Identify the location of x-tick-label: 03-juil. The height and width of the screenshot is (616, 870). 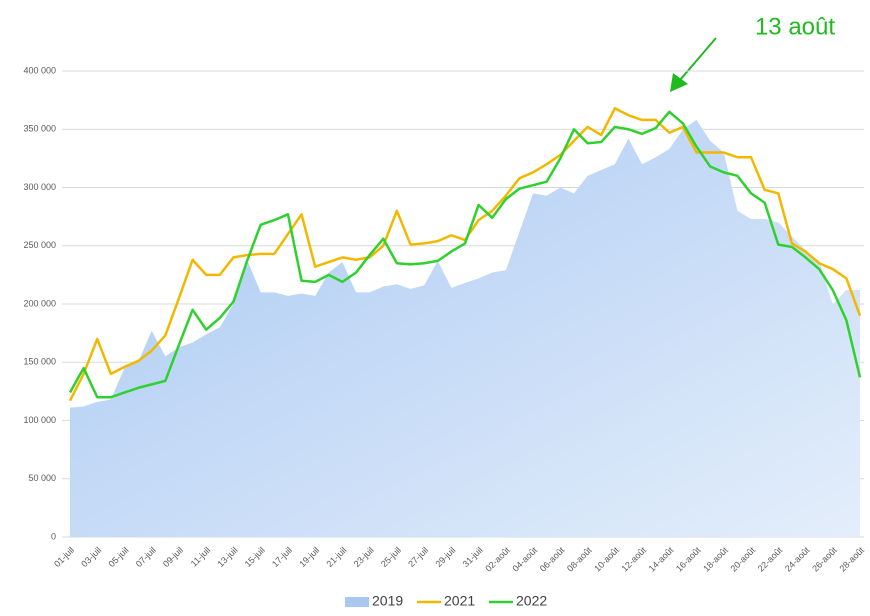
(91, 557).